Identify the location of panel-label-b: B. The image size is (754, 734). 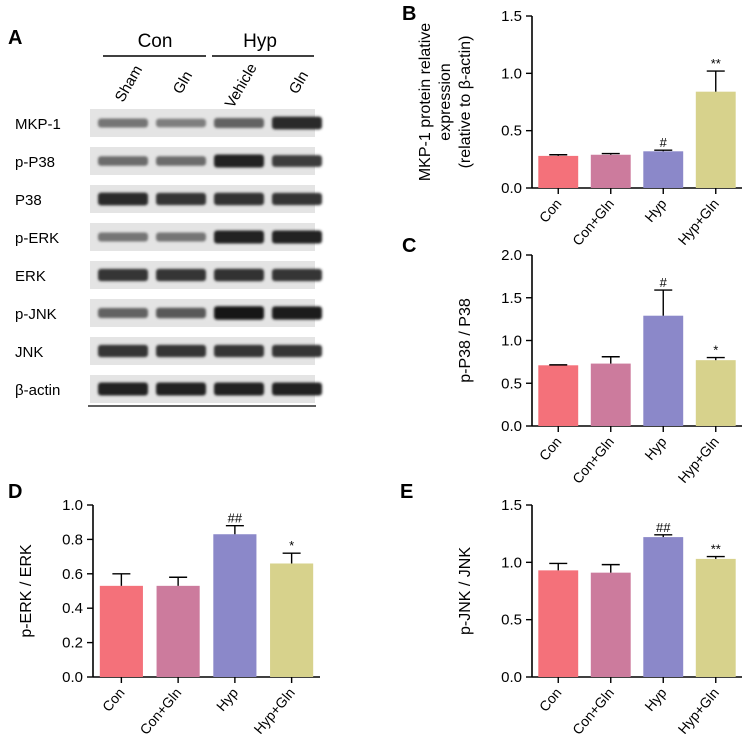
(409, 14).